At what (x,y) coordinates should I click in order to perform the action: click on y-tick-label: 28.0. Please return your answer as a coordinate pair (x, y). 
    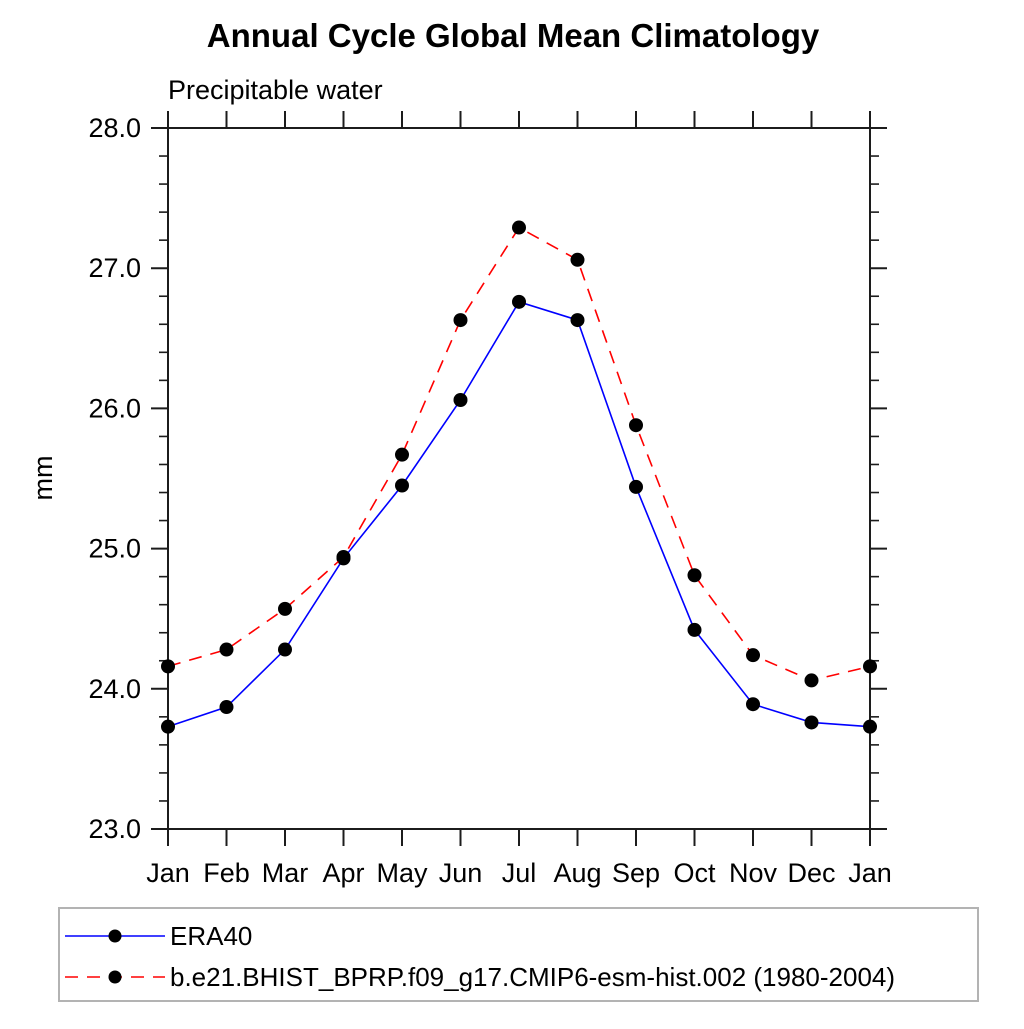
    Looking at the image, I should click on (114, 128).